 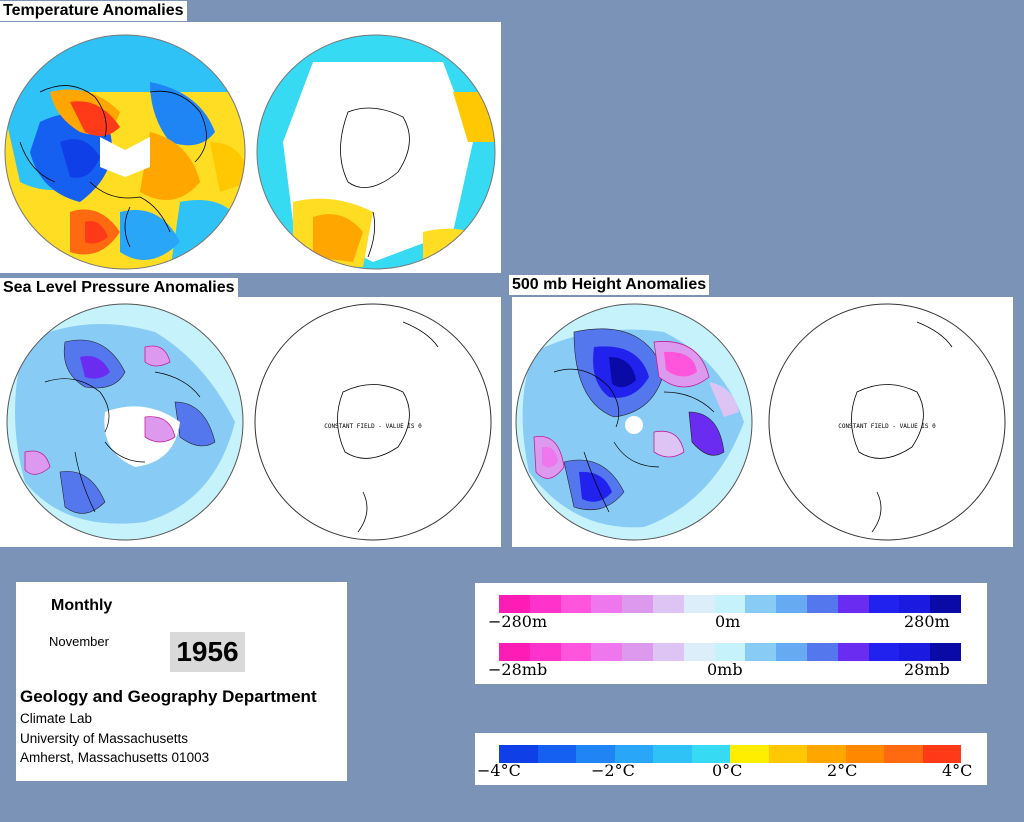 I want to click on height-south-globe: CONSTANT FIELD - VALUE IS 0, so click(x=887, y=422).